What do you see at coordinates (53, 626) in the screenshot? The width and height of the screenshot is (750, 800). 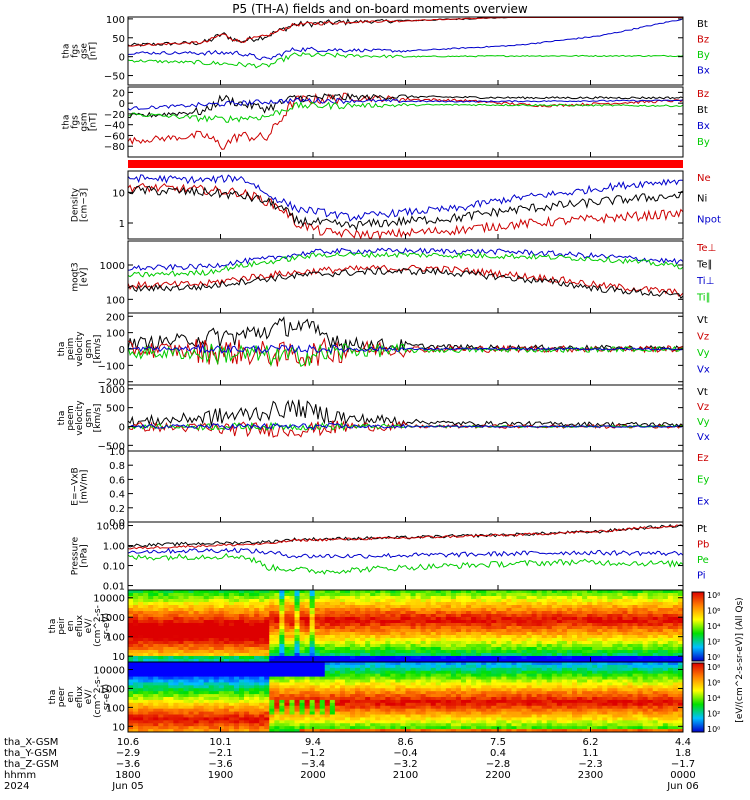 I see `peir_spec-ylabel-line: tha` at bounding box center [53, 626].